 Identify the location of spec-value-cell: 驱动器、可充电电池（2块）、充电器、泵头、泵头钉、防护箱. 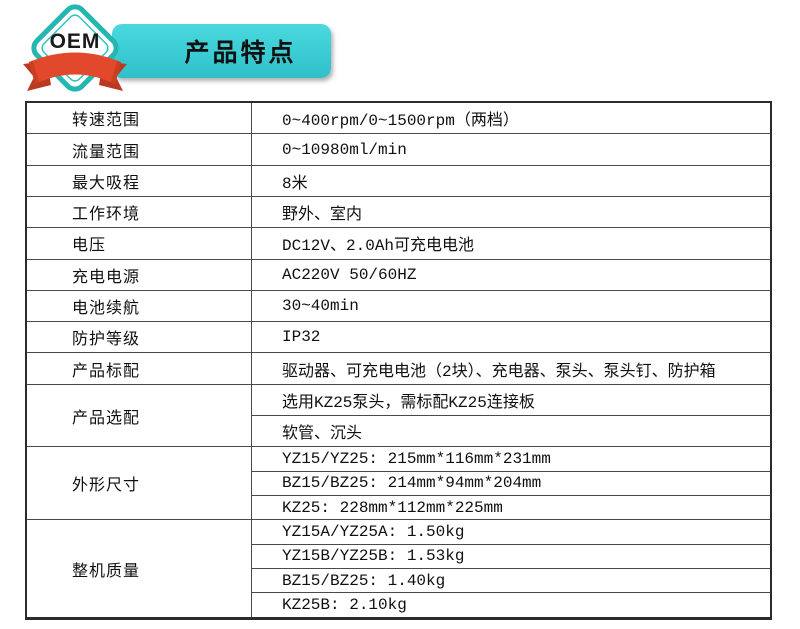
(511, 368).